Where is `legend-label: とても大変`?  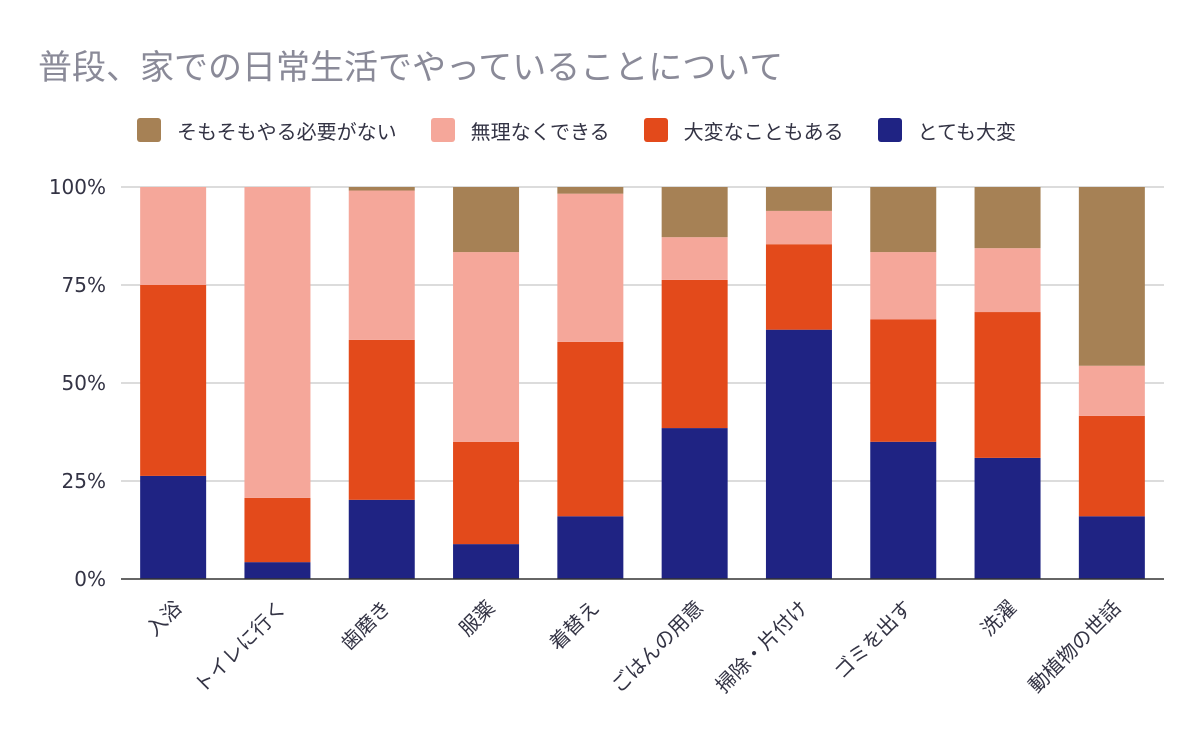 legend-label: とても大変 is located at coordinates (967, 131).